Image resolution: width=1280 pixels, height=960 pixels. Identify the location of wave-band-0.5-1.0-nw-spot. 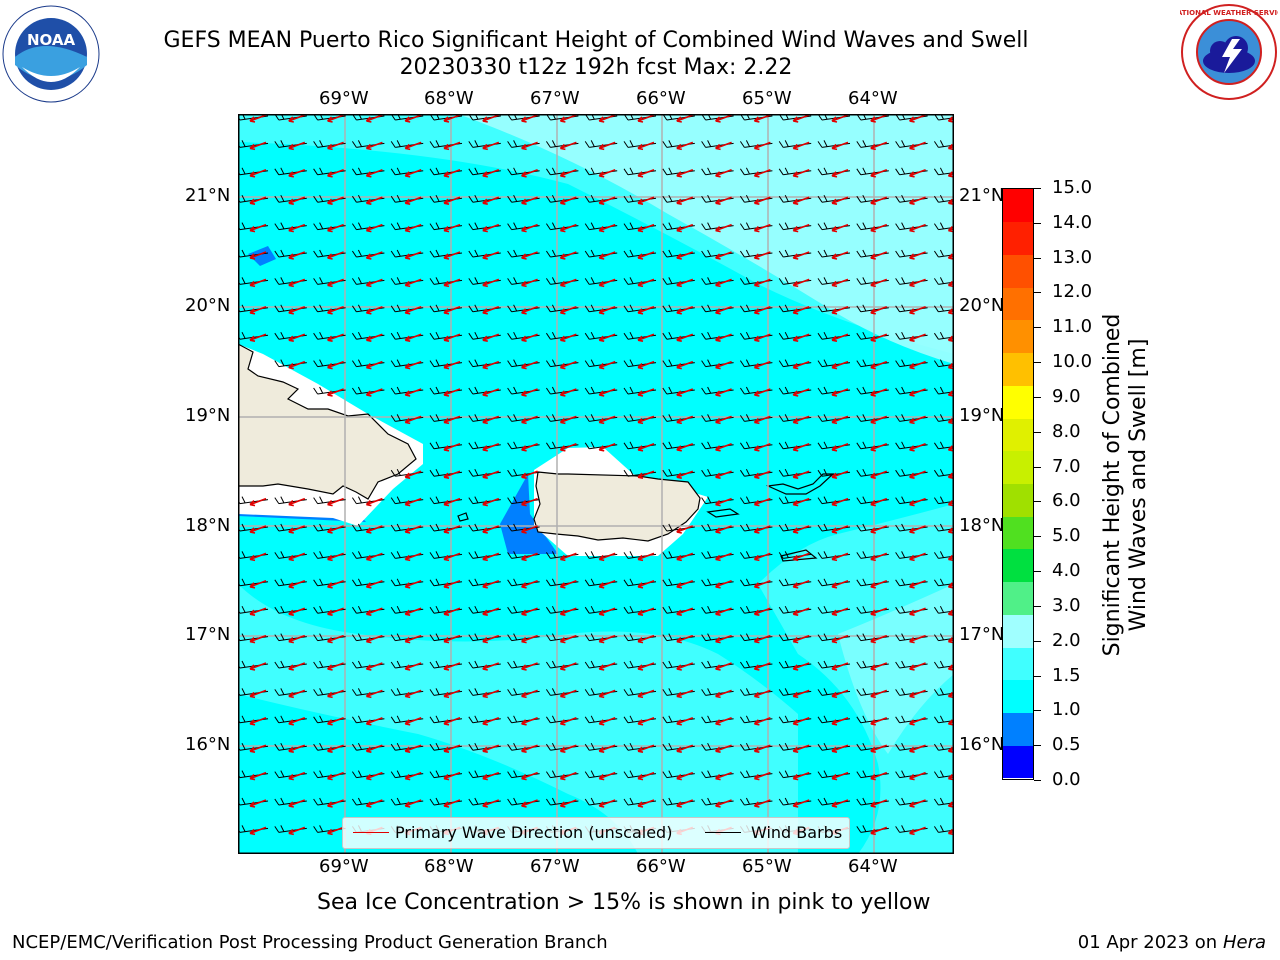
(262, 256).